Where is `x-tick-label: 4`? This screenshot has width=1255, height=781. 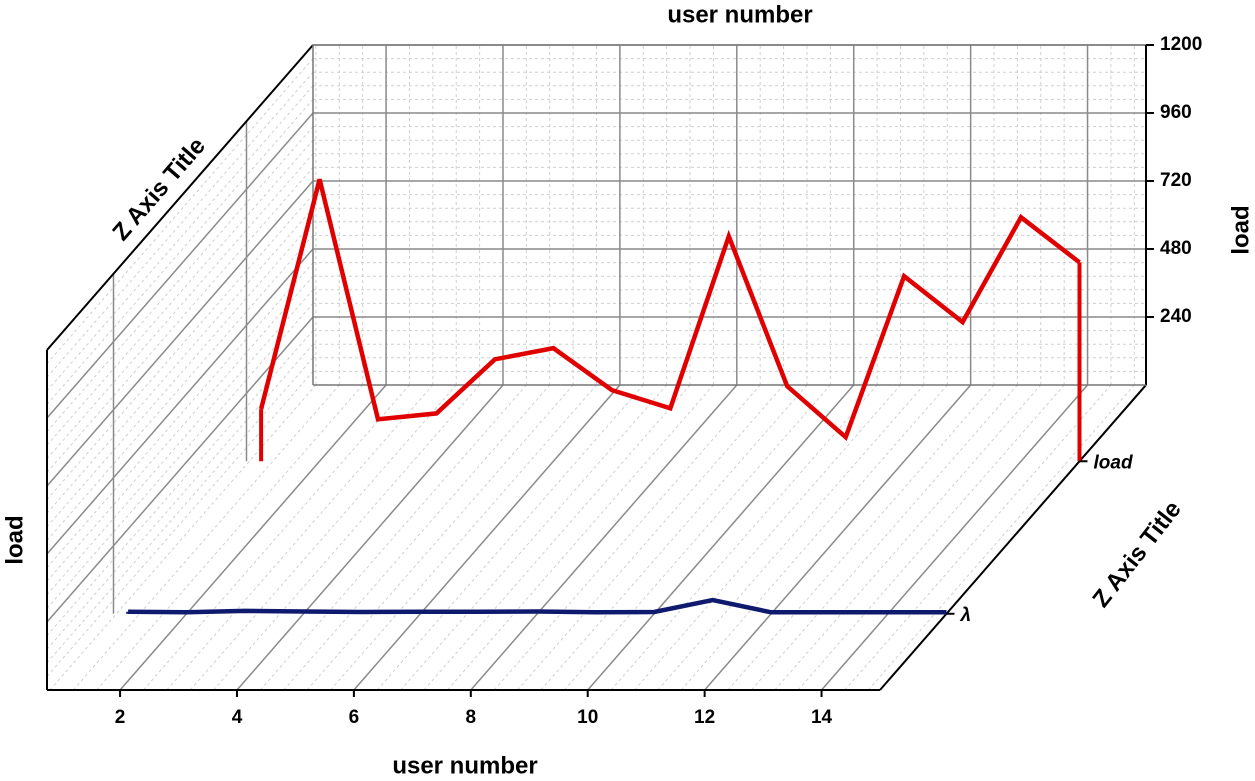
x-tick-label: 4 is located at coordinates (237, 717).